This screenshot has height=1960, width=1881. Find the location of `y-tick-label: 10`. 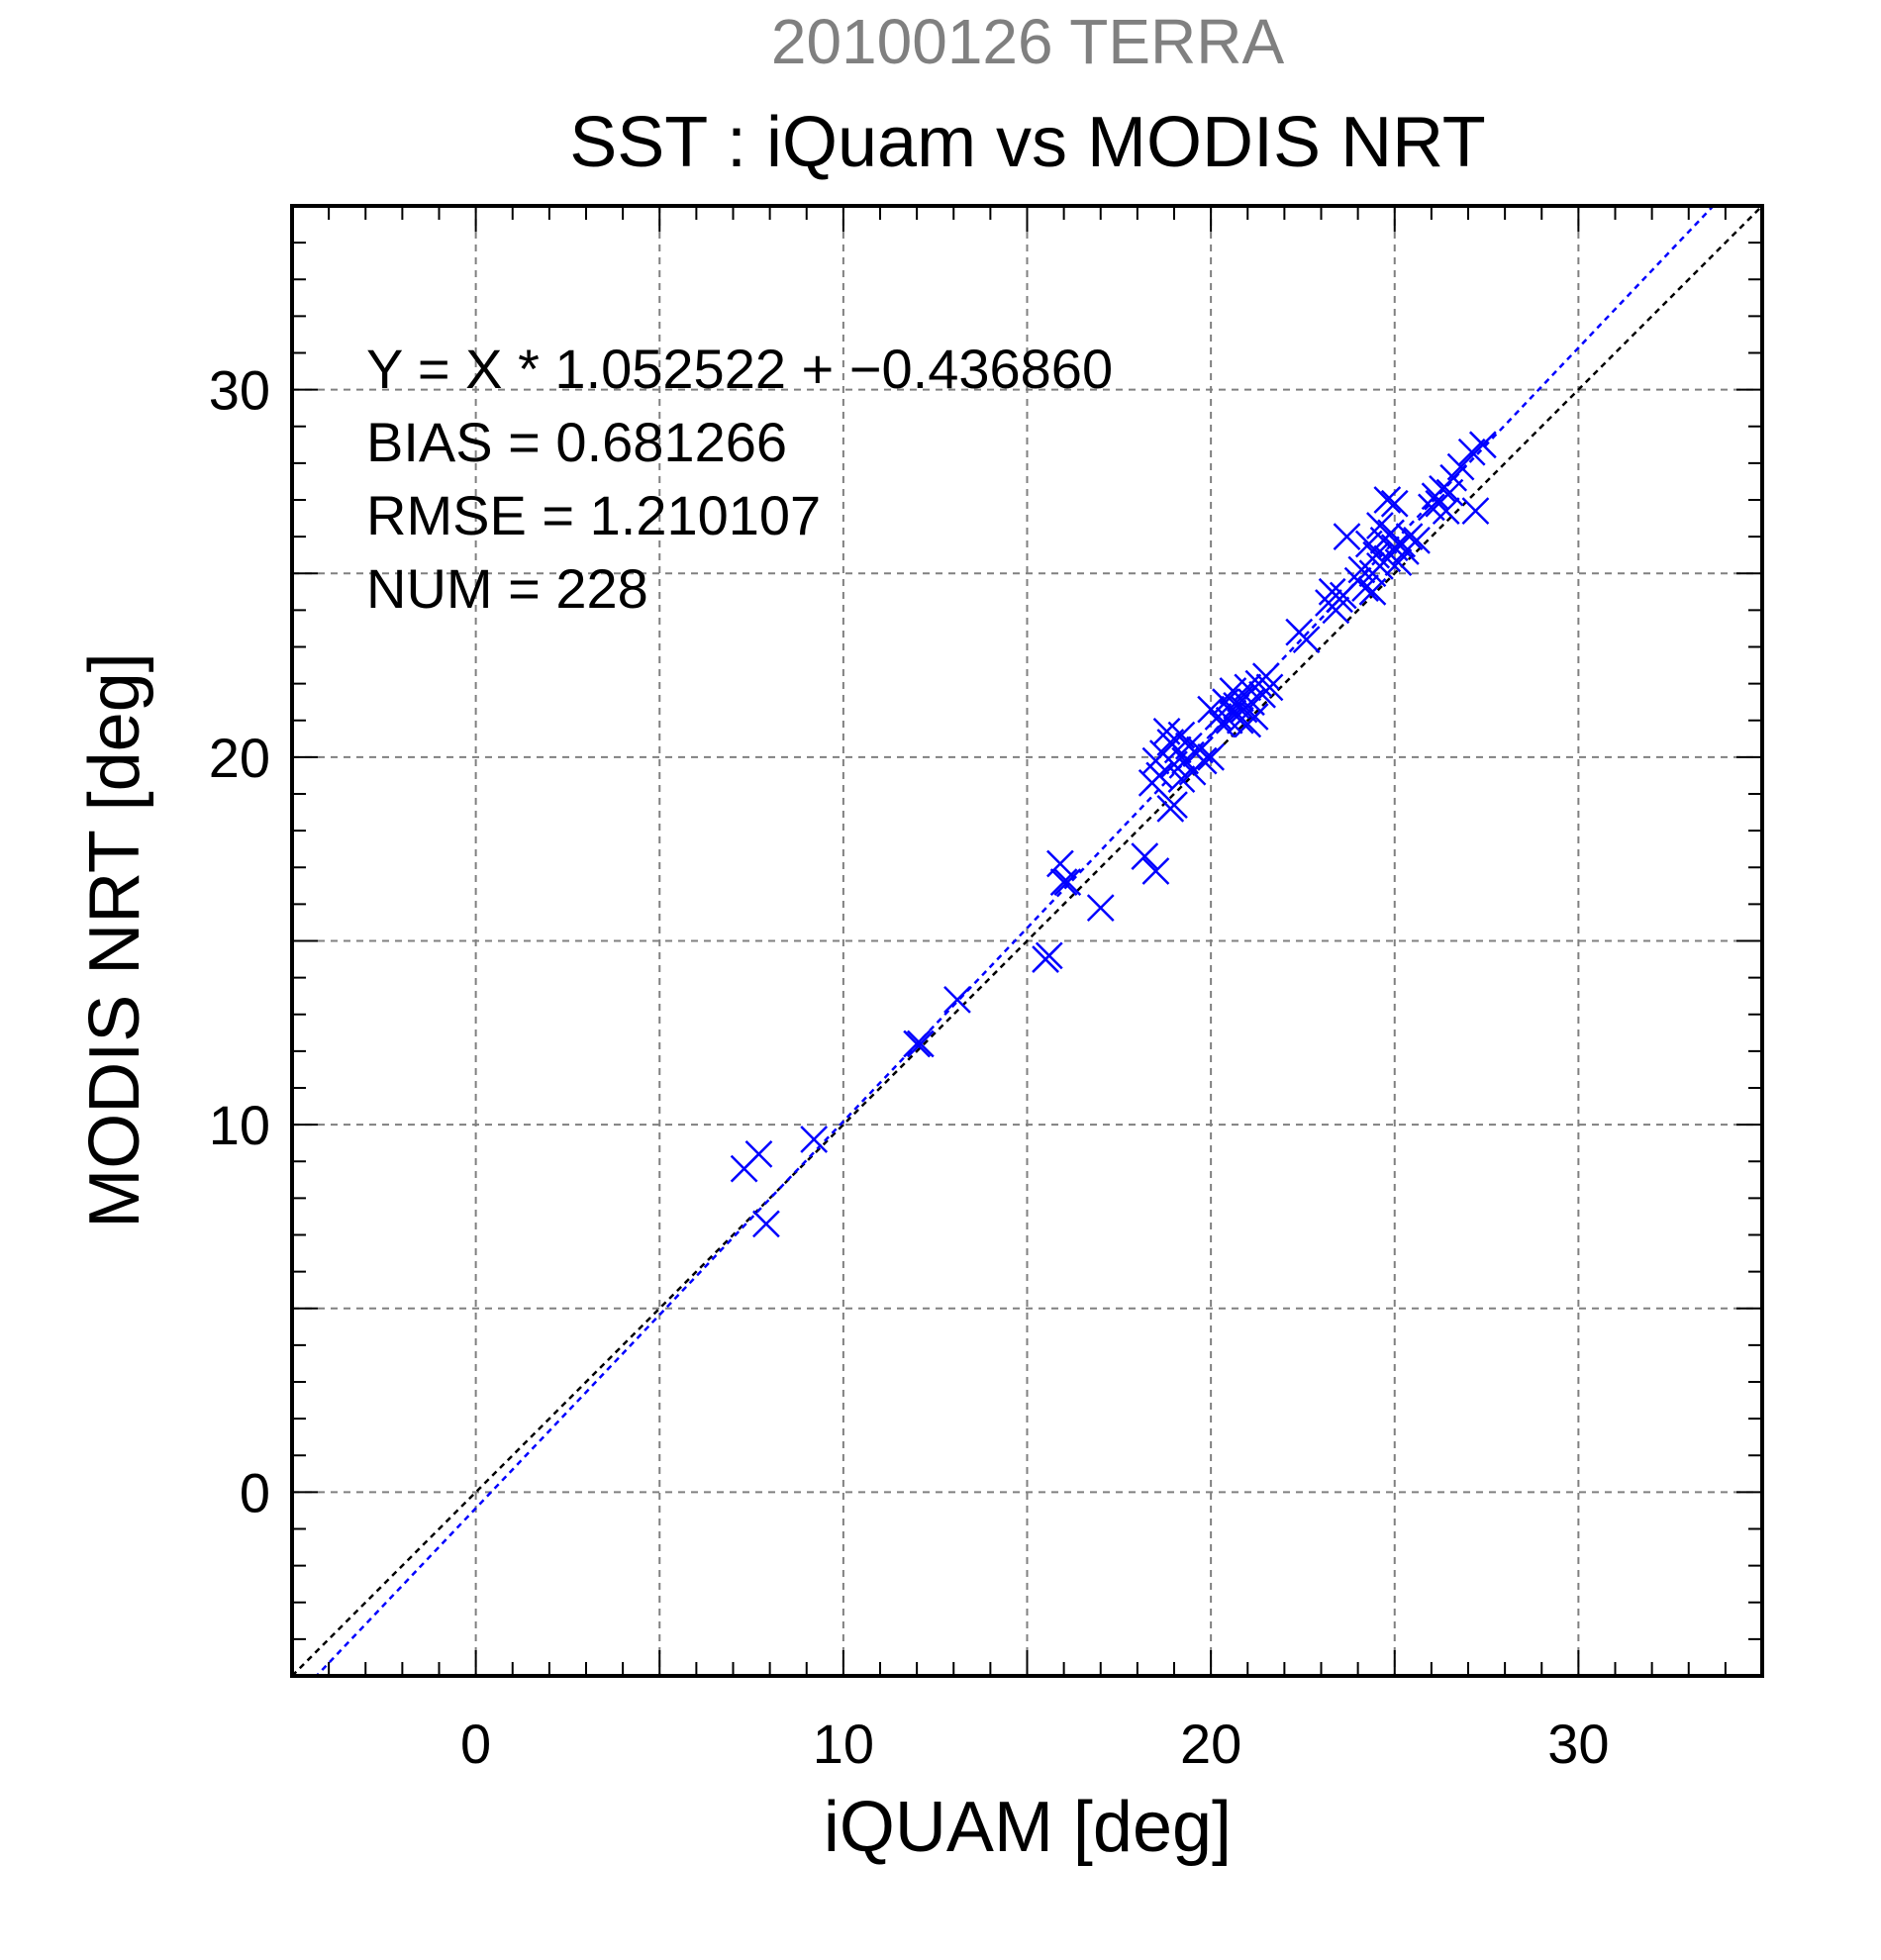

y-tick-label: 10 is located at coordinates (240, 1125).